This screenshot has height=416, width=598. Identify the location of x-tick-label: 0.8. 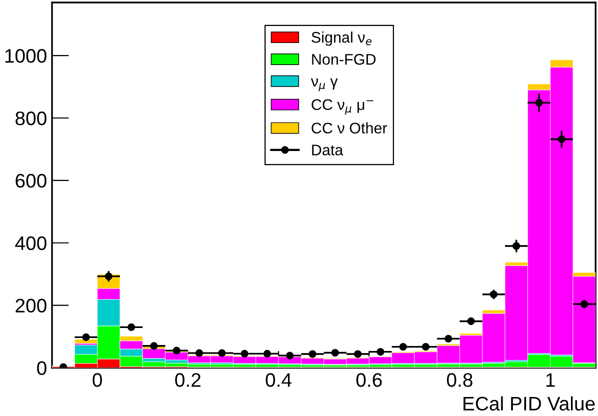
(459, 380).